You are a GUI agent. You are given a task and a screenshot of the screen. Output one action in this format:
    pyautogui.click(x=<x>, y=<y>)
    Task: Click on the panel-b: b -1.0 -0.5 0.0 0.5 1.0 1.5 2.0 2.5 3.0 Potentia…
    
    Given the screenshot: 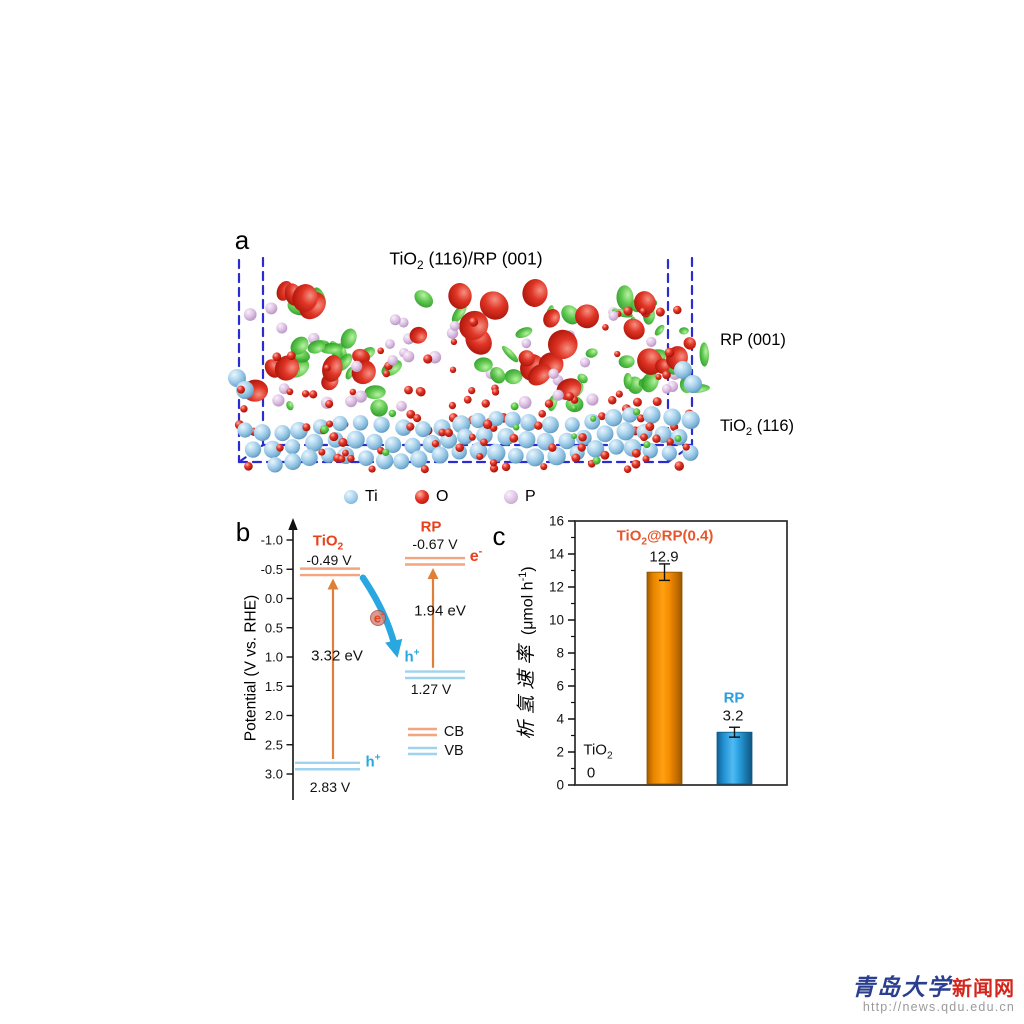 What is the action you would take?
    pyautogui.click(x=372, y=665)
    